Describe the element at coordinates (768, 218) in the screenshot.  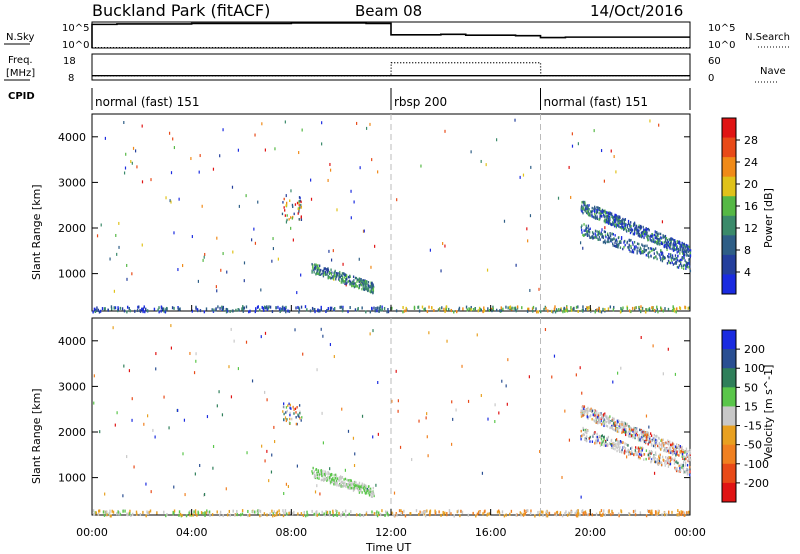
I see `power-colorbar-label: Power [dB]` at that location.